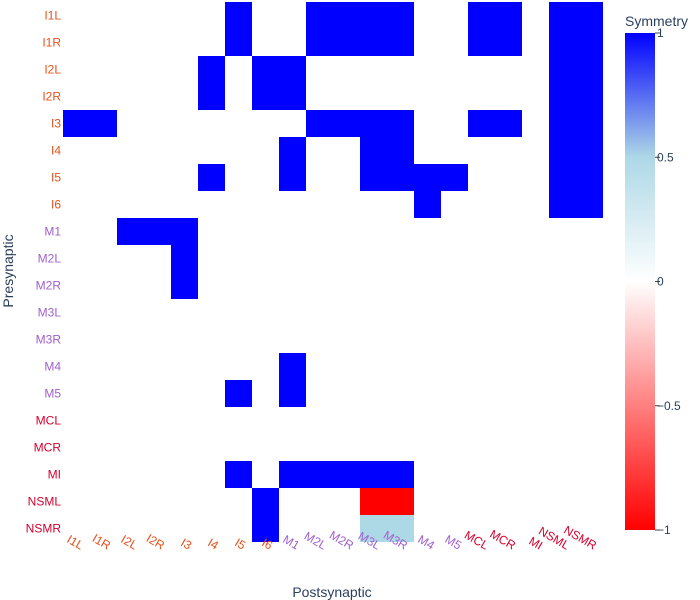  Describe the element at coordinates (51, 43) in the screenshot. I see `y-tick-label: I1R` at that location.